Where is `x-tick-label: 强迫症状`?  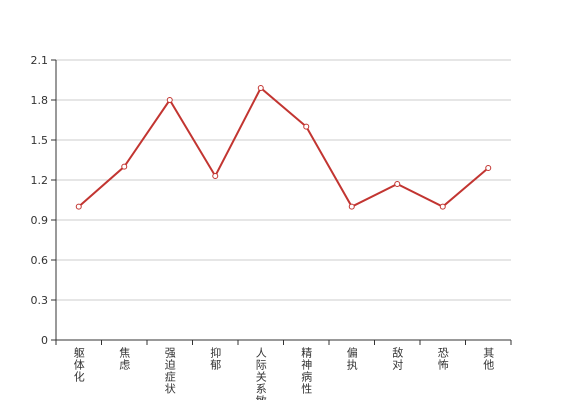
x-tick-label: 强迫症状 is located at coordinates (169, 371).